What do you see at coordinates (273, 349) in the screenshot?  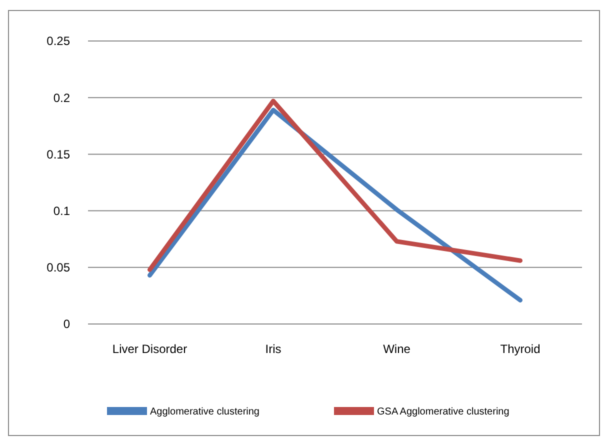 I see `x-tick-label: Iris` at bounding box center [273, 349].